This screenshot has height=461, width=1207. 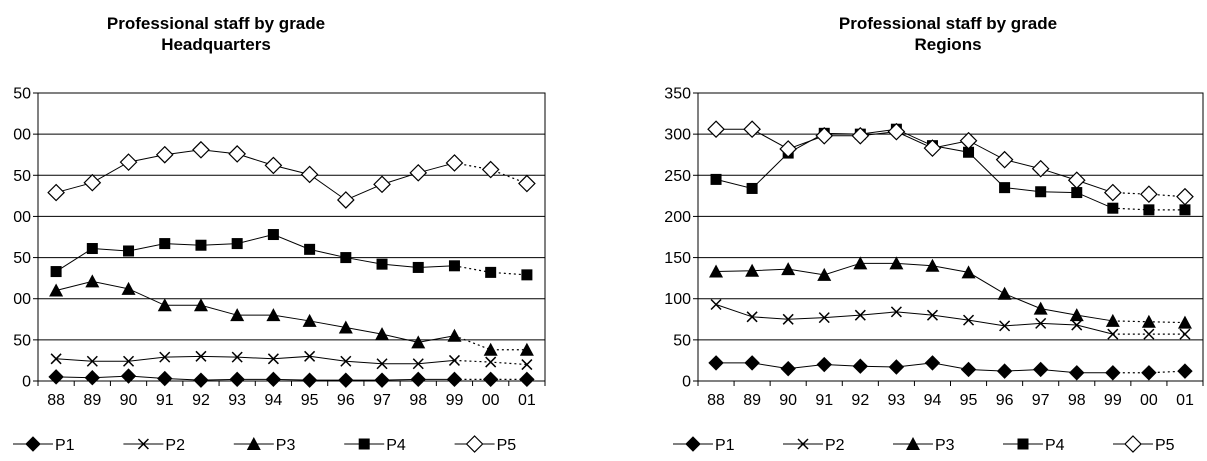 I want to click on x-tick-label: 89, so click(x=752, y=400).